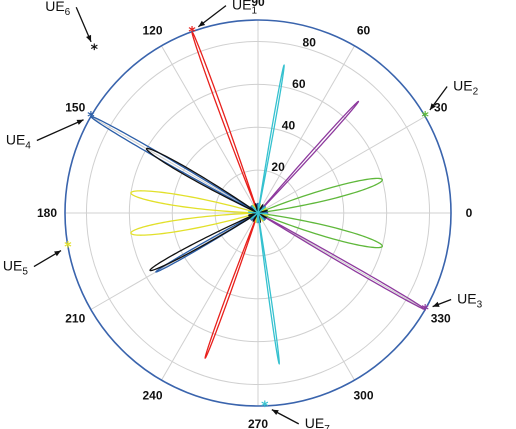 Image resolution: width=516 pixels, height=429 pixels. Describe the element at coordinates (278, 167) in the screenshot. I see `radial-tick-label: 20` at that location.